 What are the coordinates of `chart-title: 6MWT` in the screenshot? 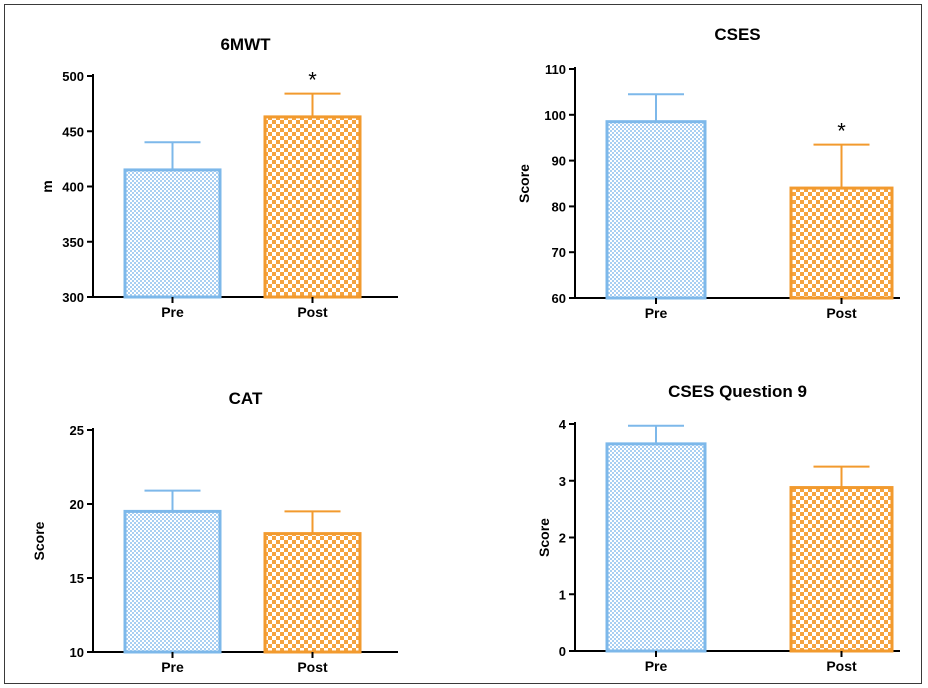 It's located at (245, 44).